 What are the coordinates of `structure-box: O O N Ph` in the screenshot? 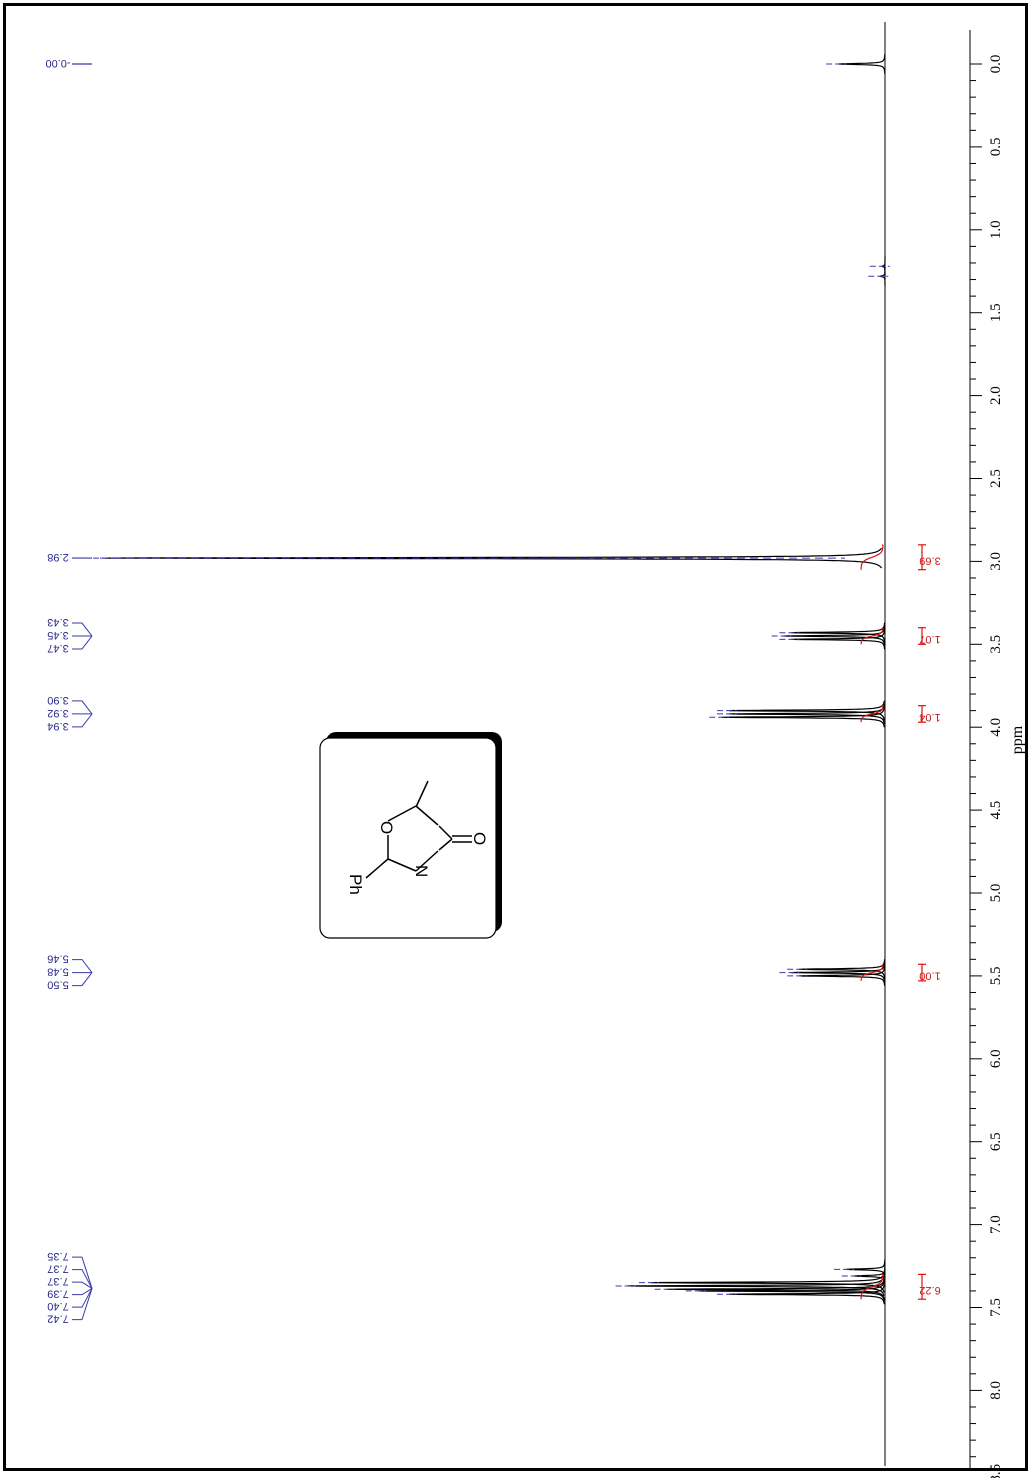 It's located at (410, 835).